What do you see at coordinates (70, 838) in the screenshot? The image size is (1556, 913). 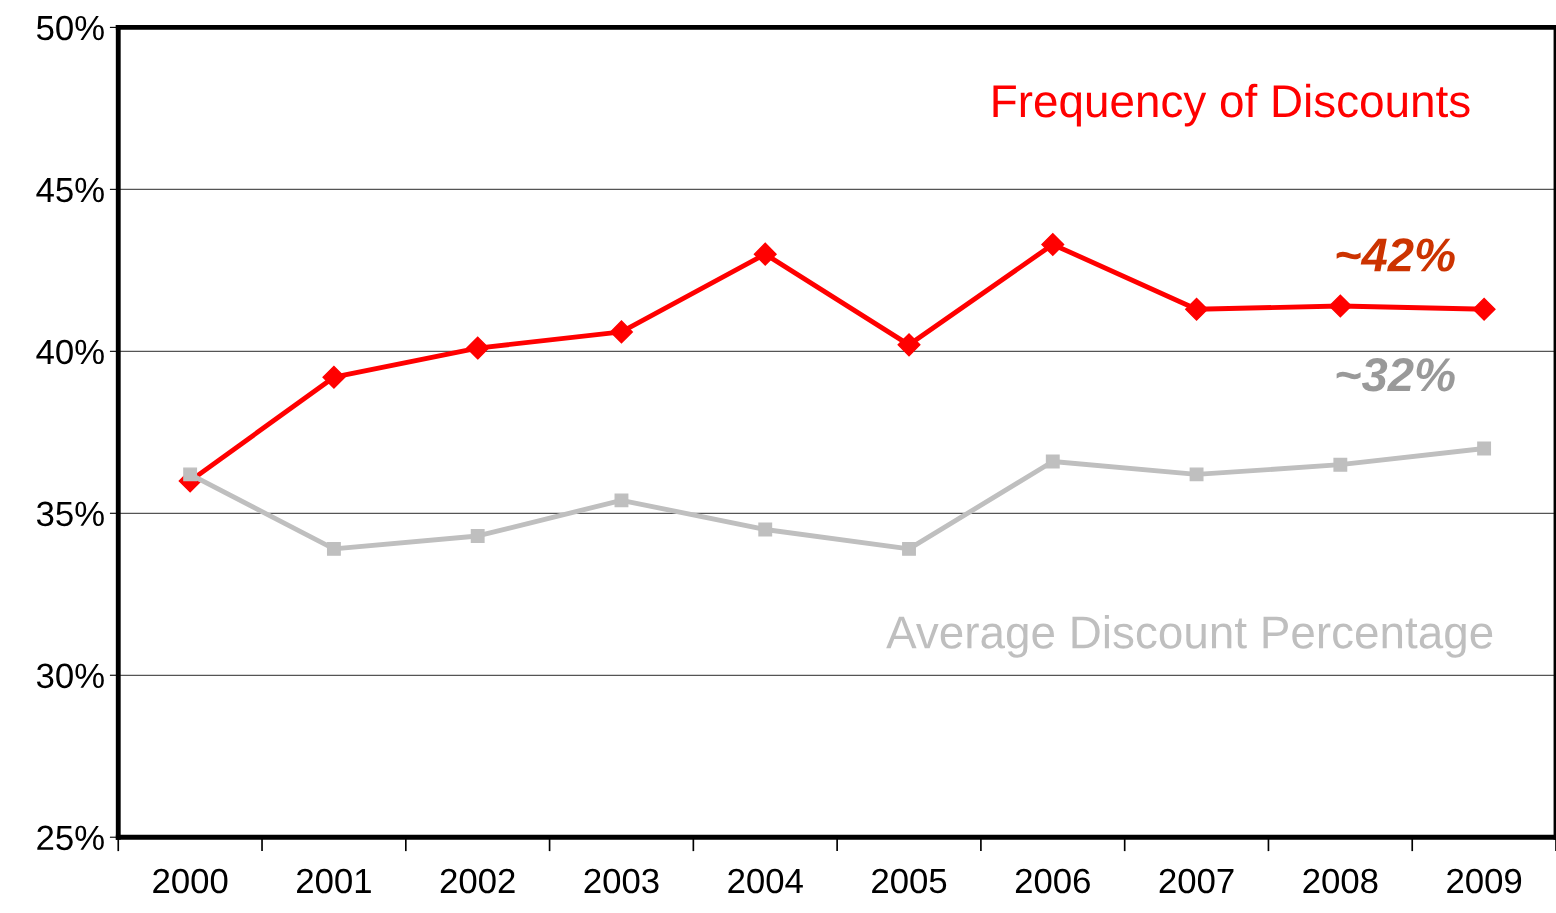 I see `y-tick-label: 25%` at bounding box center [70, 838].